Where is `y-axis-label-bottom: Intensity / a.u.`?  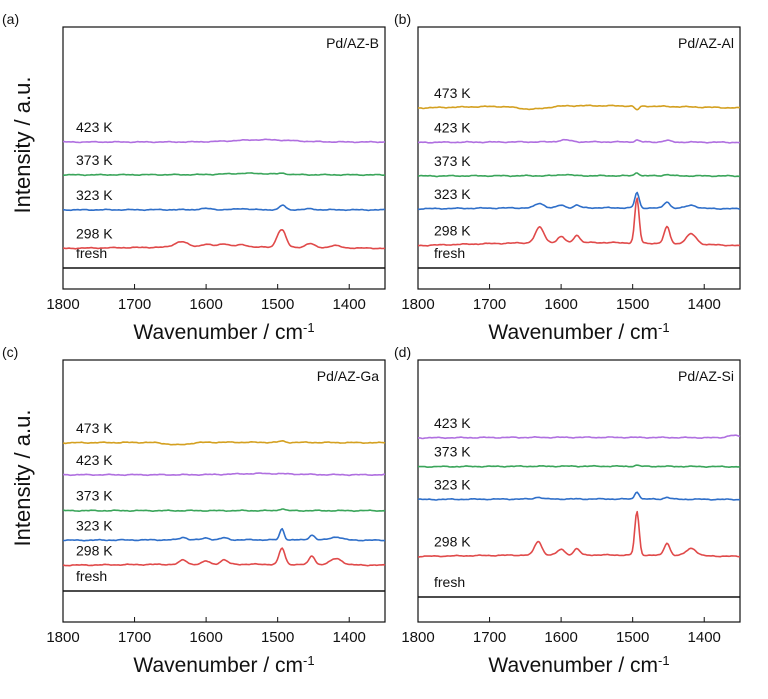 y-axis-label-bottom: Intensity / a.u. is located at coordinates (22, 478).